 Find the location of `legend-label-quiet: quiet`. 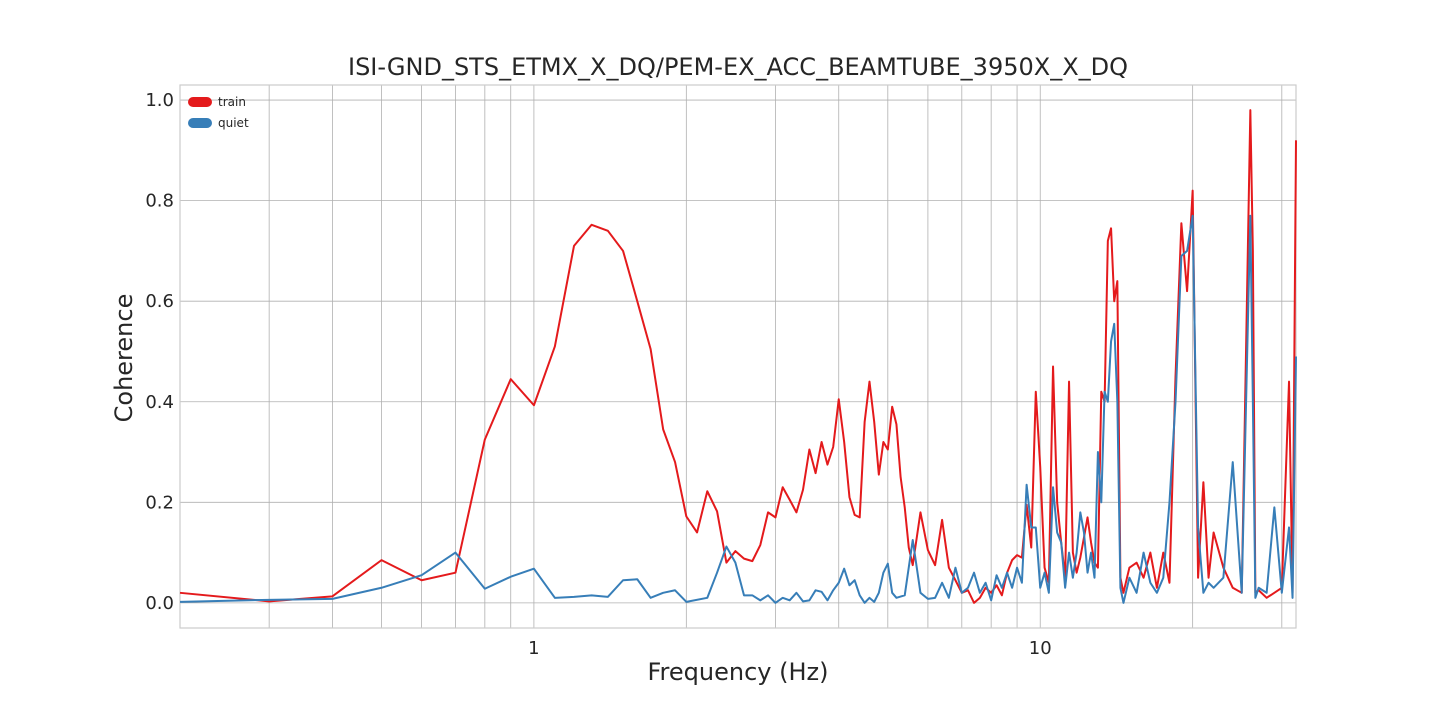

legend-label-quiet: quiet is located at coordinates (233, 123).